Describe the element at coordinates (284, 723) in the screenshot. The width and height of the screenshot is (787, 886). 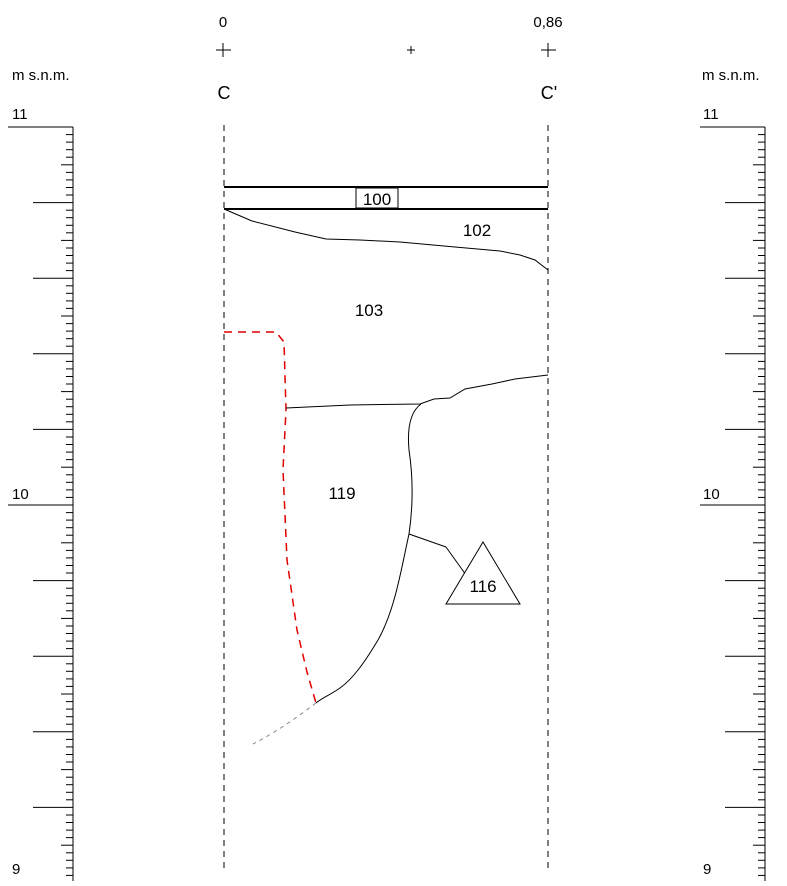
I see `extrapolated-boundary` at that location.